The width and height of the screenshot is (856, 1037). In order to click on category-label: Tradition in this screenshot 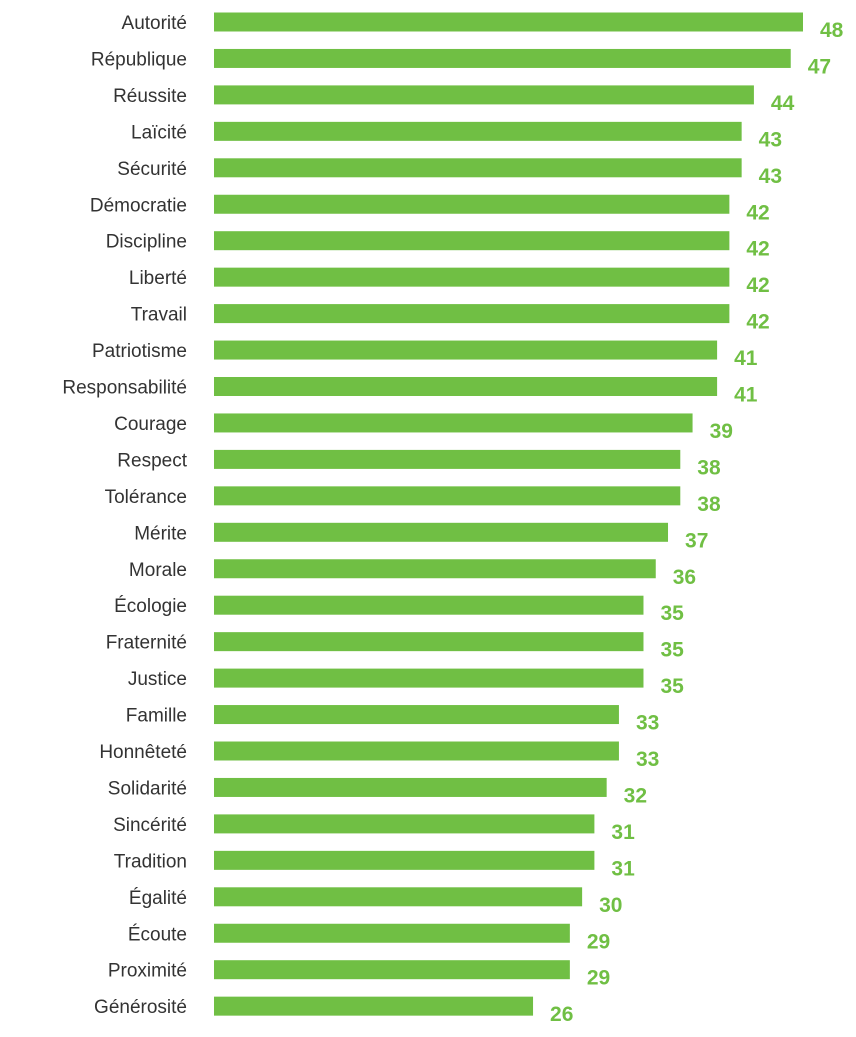, I will do `click(150, 861)`.